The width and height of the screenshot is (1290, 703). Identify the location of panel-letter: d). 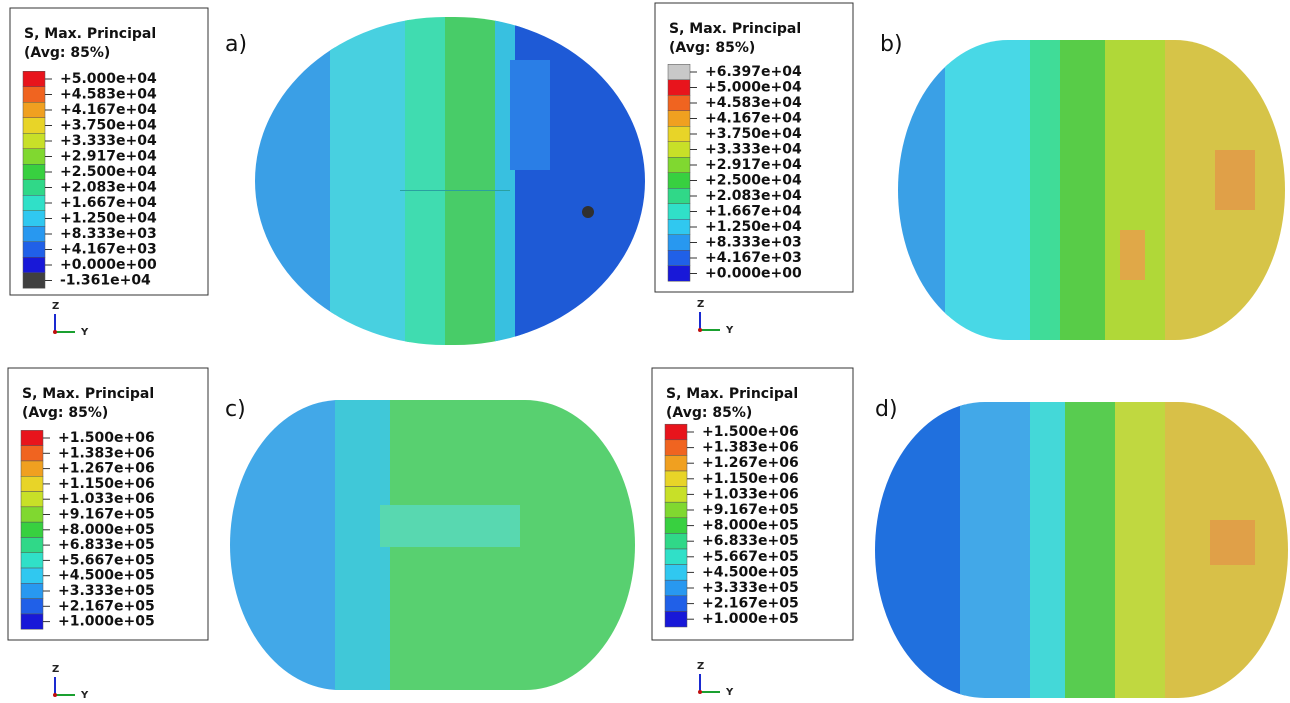
(886, 409).